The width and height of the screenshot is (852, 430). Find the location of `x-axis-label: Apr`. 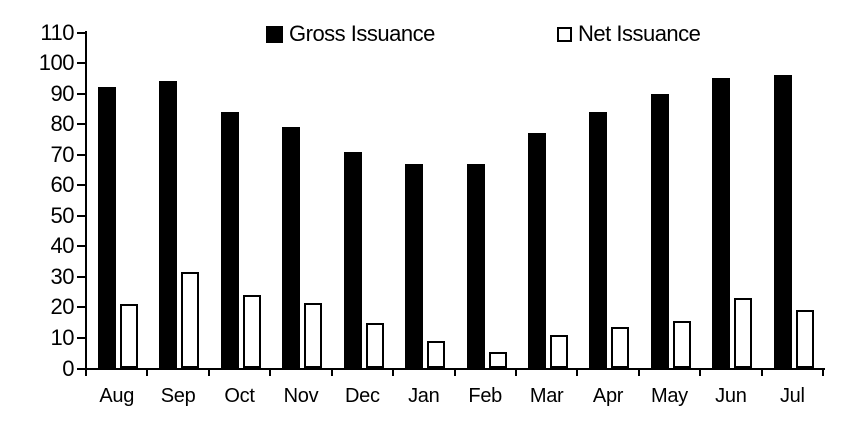

x-axis-label: Apr is located at coordinates (608, 396).